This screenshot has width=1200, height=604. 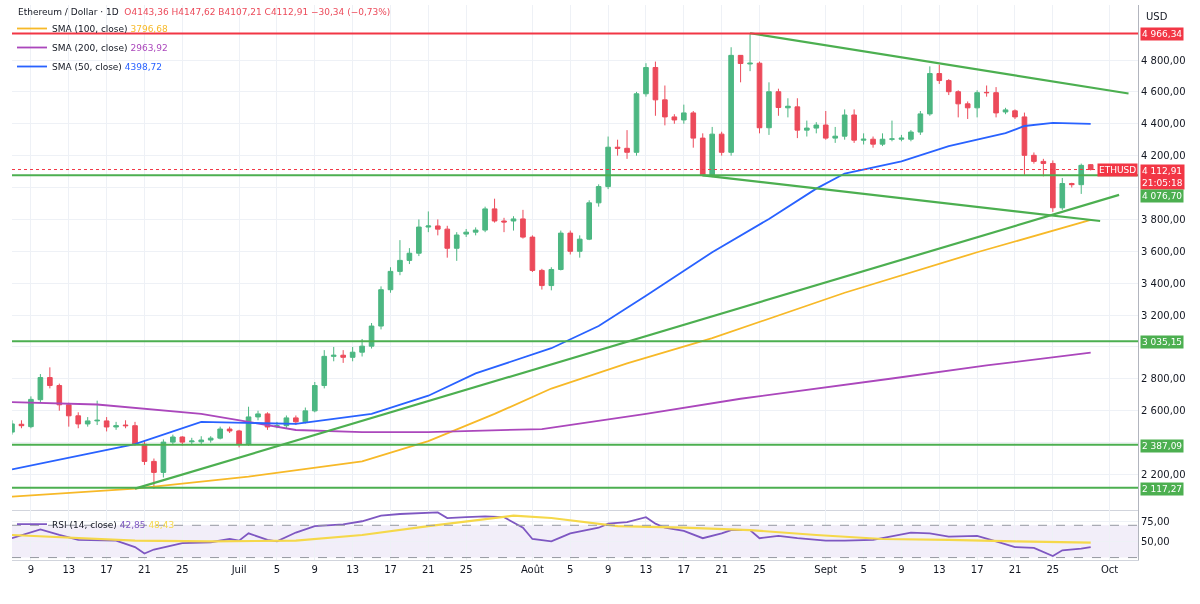 What do you see at coordinates (1162, 177) in the screenshot?
I see `ref-line-label: 4 112,91 21:05:18` at bounding box center [1162, 177].